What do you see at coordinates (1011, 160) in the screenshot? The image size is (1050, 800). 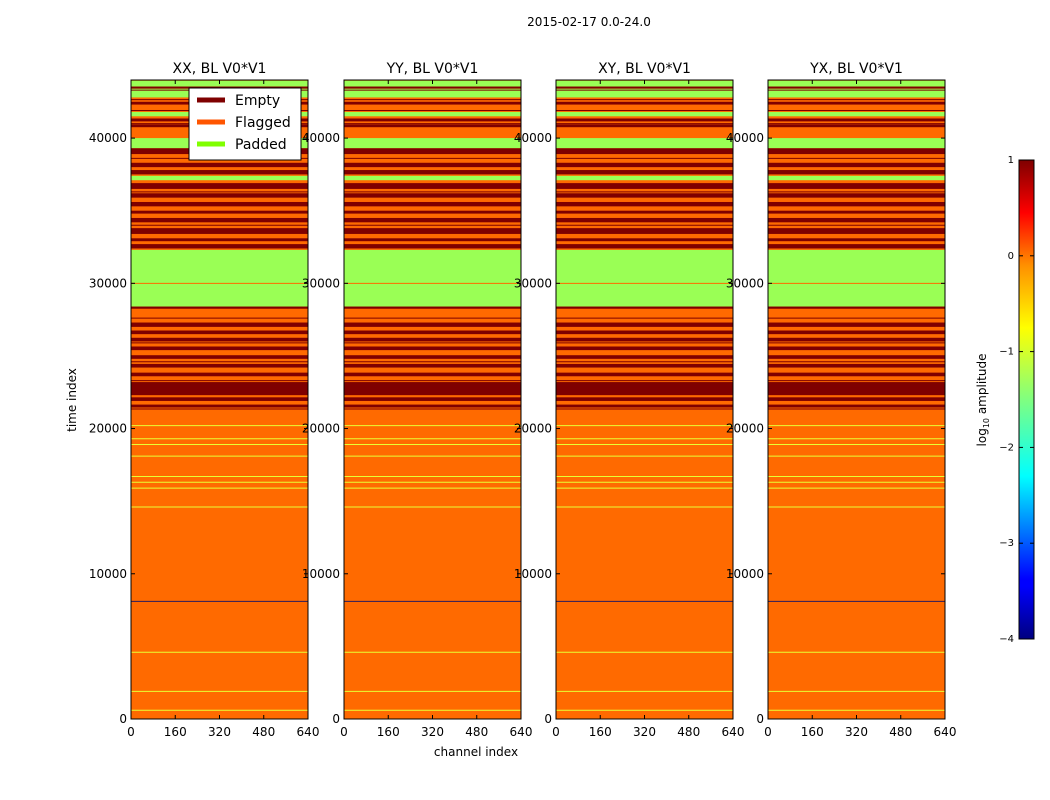 I see `colorbar-tick-label: 1` at bounding box center [1011, 160].